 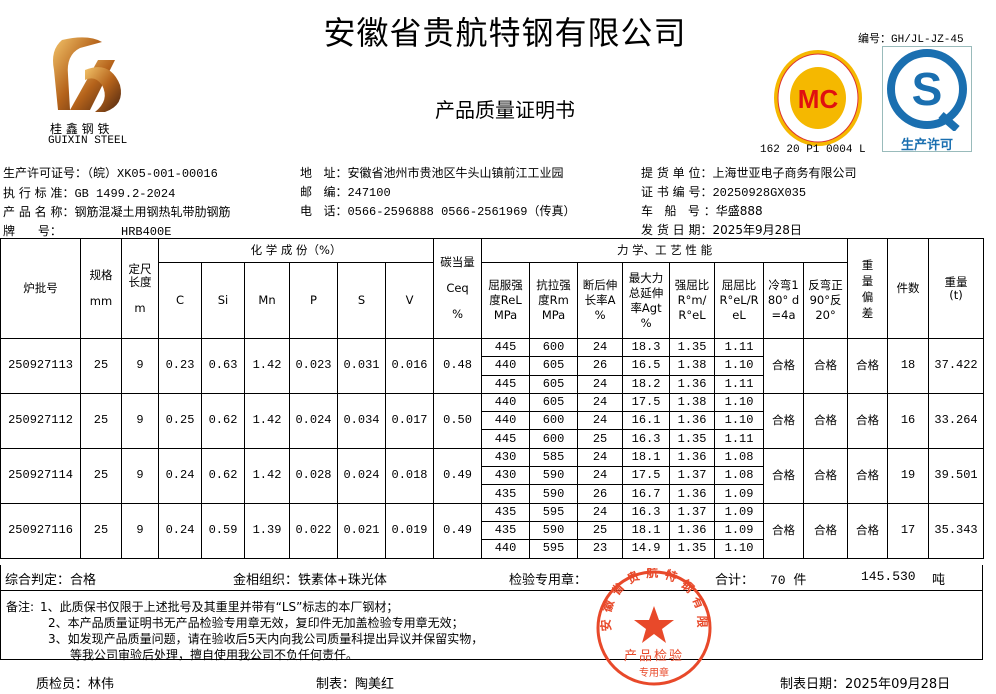 What do you see at coordinates (600, 549) in the screenshot?
I see `test-value: 23` at bounding box center [600, 549].